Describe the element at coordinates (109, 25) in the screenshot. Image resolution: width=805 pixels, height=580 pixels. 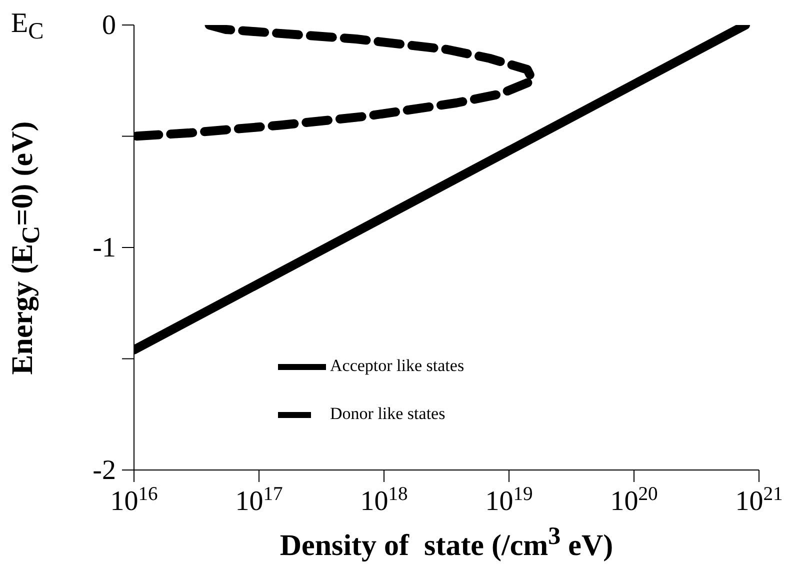
I see `y-tick-label: 0` at that location.